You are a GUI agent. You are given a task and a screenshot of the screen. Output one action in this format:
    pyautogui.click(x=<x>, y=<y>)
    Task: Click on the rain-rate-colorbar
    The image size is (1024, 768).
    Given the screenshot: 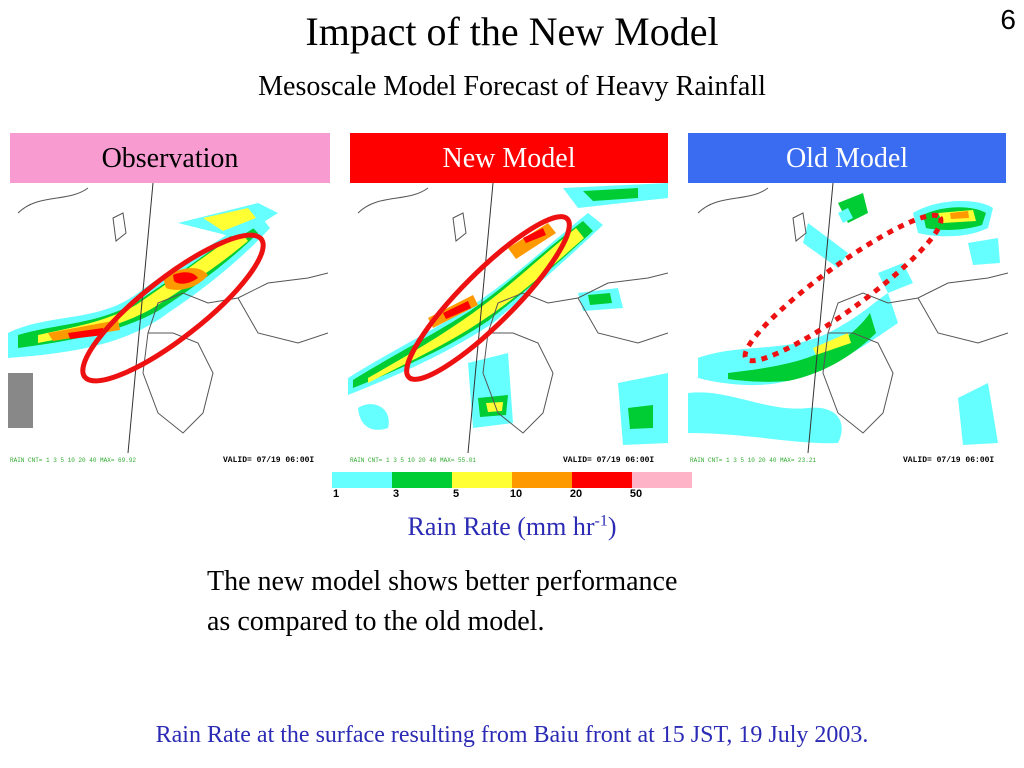 What is the action you would take?
    pyautogui.click(x=512, y=480)
    